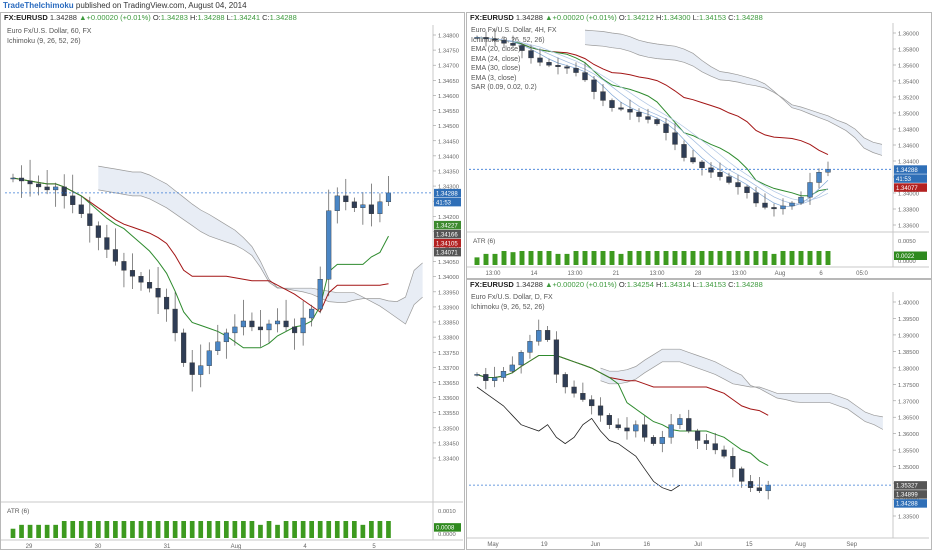  Describe the element at coordinates (448, 414) in the screenshot. I see `price-tick-label: 1.33550` at that location.